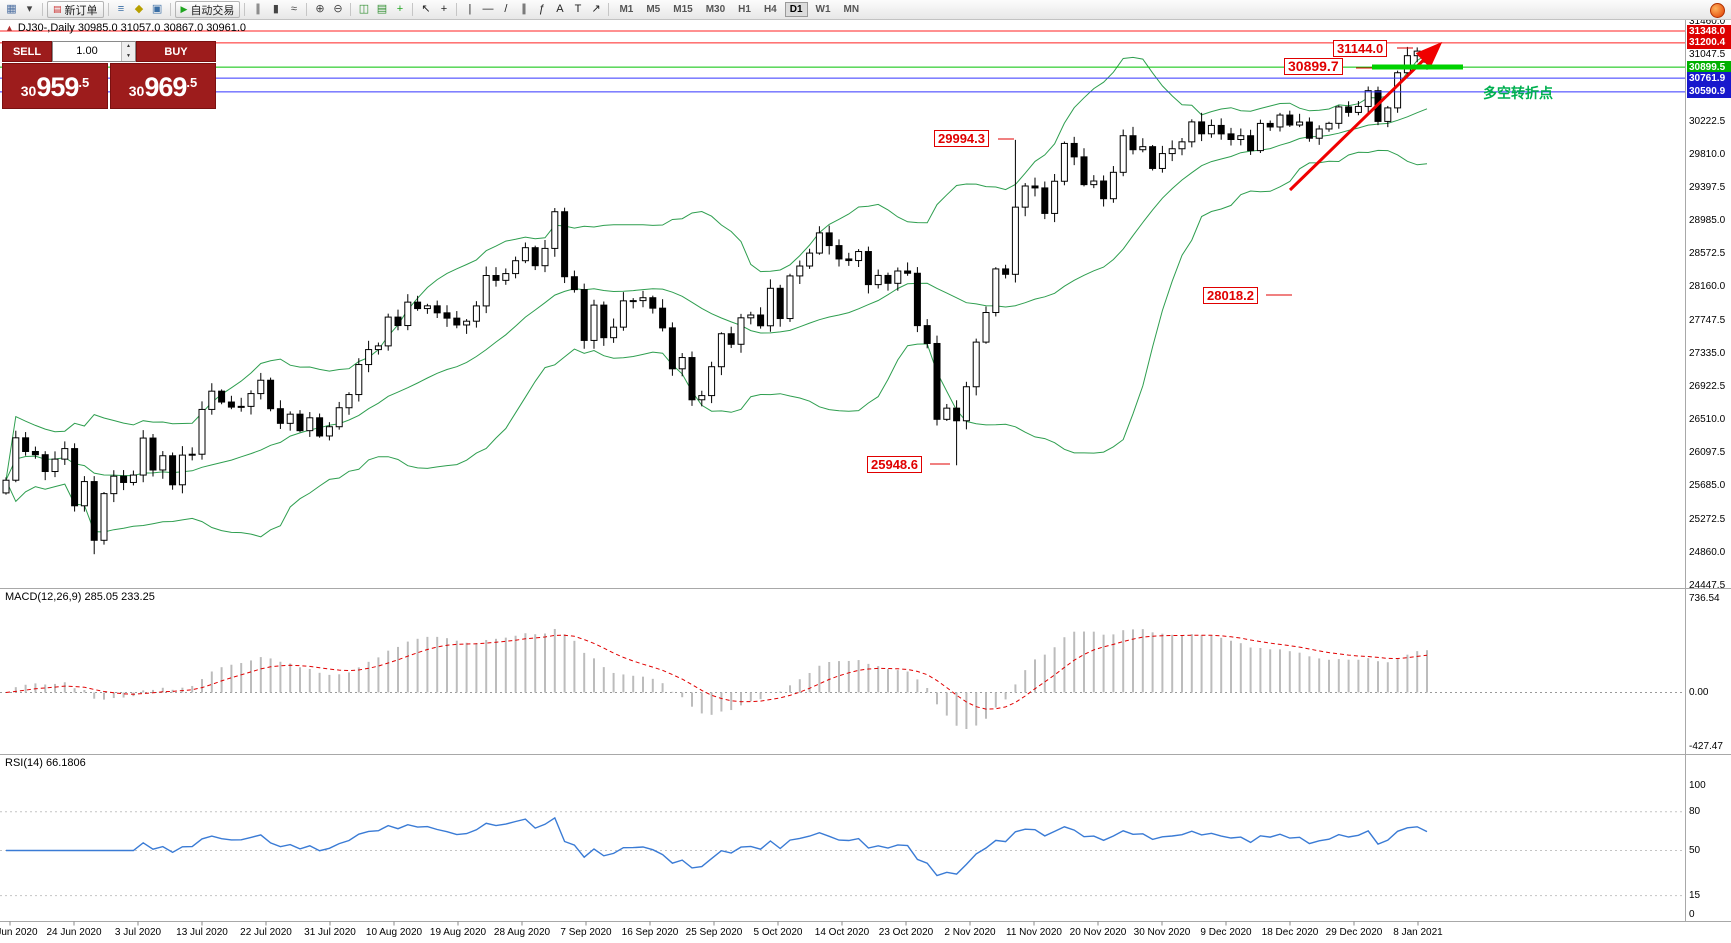 The width and height of the screenshot is (1731, 943). I want to click on date-tick-label: 18 Dec 2020, so click(1290, 932).